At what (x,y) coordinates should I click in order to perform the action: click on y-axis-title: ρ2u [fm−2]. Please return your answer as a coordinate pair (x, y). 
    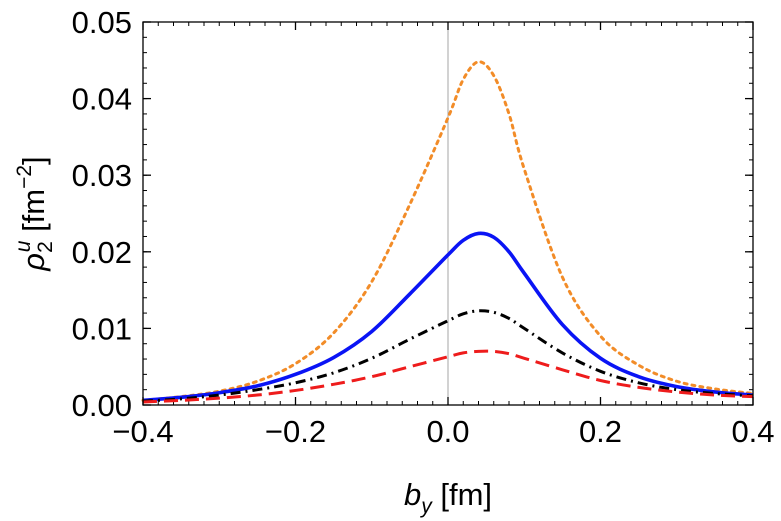
    Looking at the image, I should click on (34, 213).